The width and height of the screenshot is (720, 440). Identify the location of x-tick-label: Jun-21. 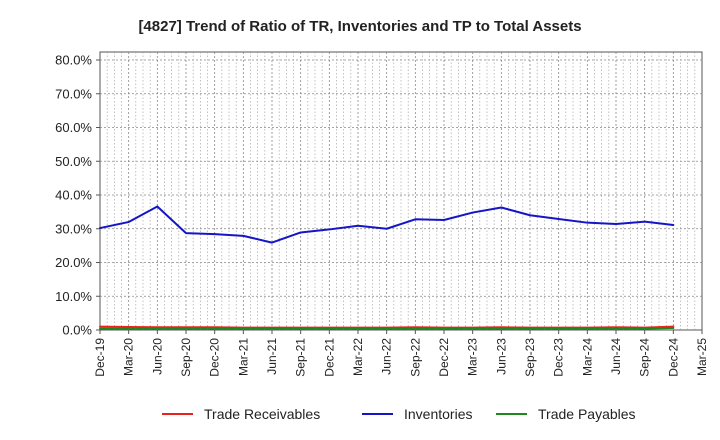
(272, 356).